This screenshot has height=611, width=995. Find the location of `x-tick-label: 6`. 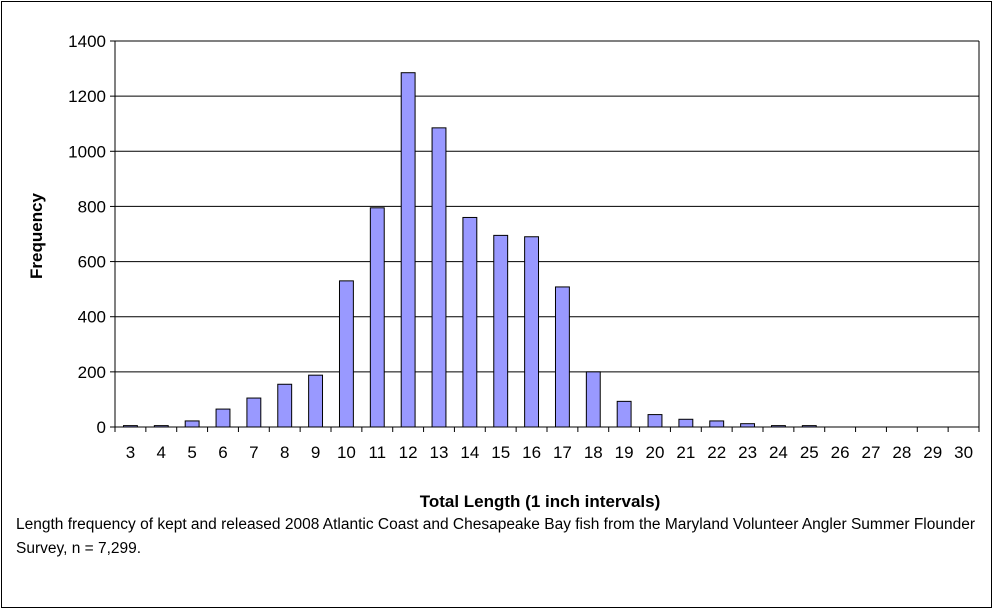

x-tick-label: 6 is located at coordinates (222, 452).